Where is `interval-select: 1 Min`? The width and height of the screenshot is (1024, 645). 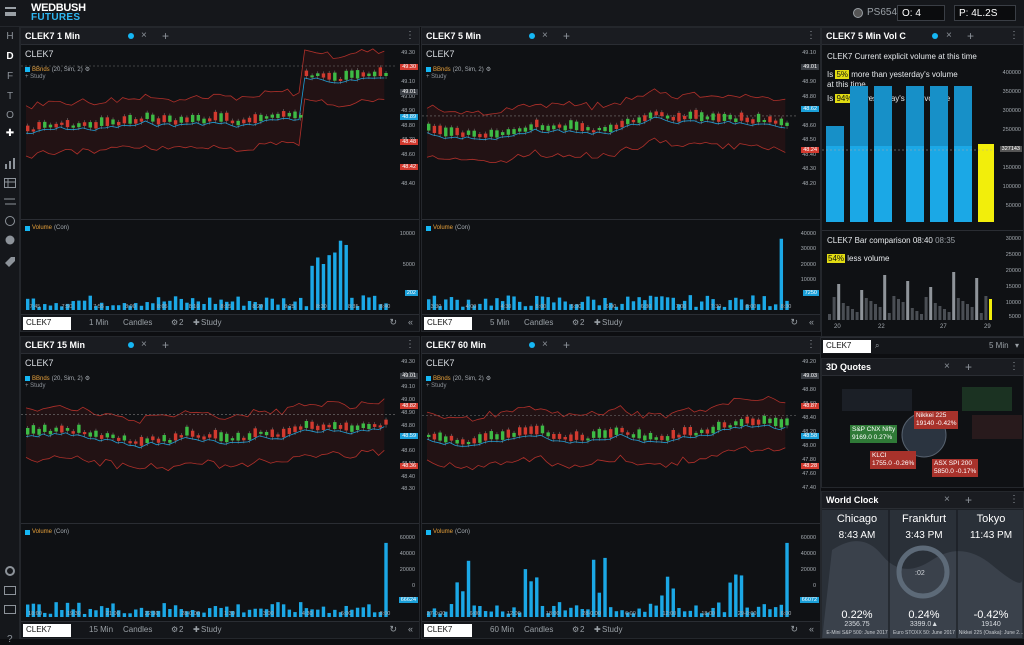 interval-select: 1 Min is located at coordinates (99, 322).